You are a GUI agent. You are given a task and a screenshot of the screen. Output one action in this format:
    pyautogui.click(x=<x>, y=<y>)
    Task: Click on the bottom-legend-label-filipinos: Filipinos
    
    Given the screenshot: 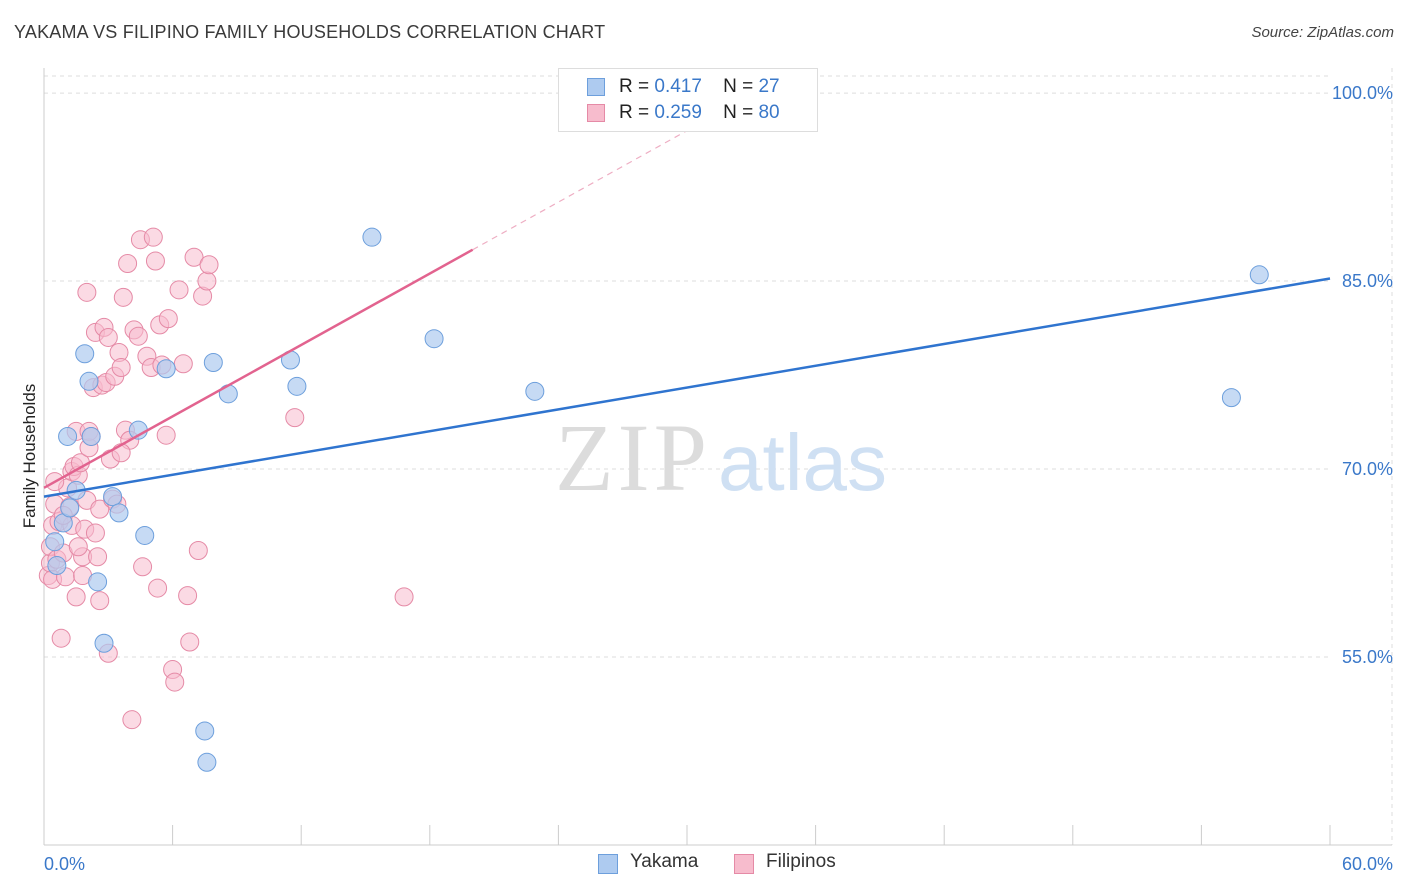 What is the action you would take?
    pyautogui.click(x=801, y=861)
    